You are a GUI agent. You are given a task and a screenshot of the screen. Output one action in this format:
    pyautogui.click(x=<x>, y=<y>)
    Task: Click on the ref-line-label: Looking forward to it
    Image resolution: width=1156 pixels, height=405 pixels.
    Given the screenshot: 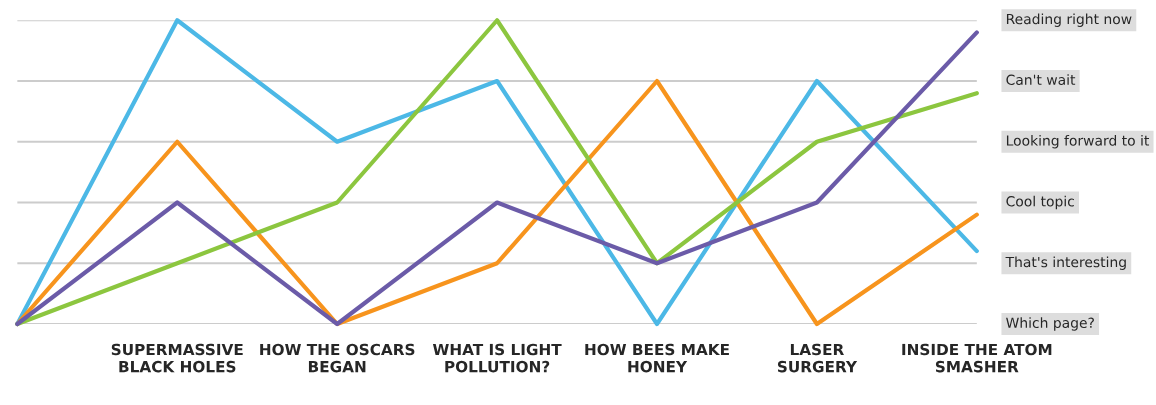 What is the action you would take?
    pyautogui.click(x=1078, y=142)
    